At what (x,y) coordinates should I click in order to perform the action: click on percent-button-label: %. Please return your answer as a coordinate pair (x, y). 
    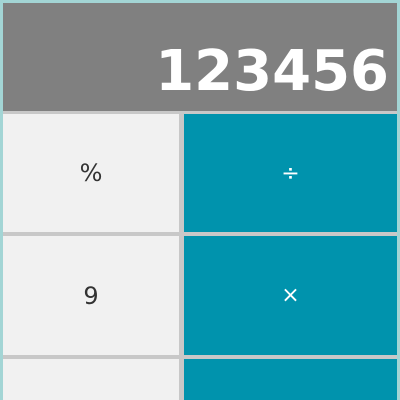
    Looking at the image, I should click on (91, 173).